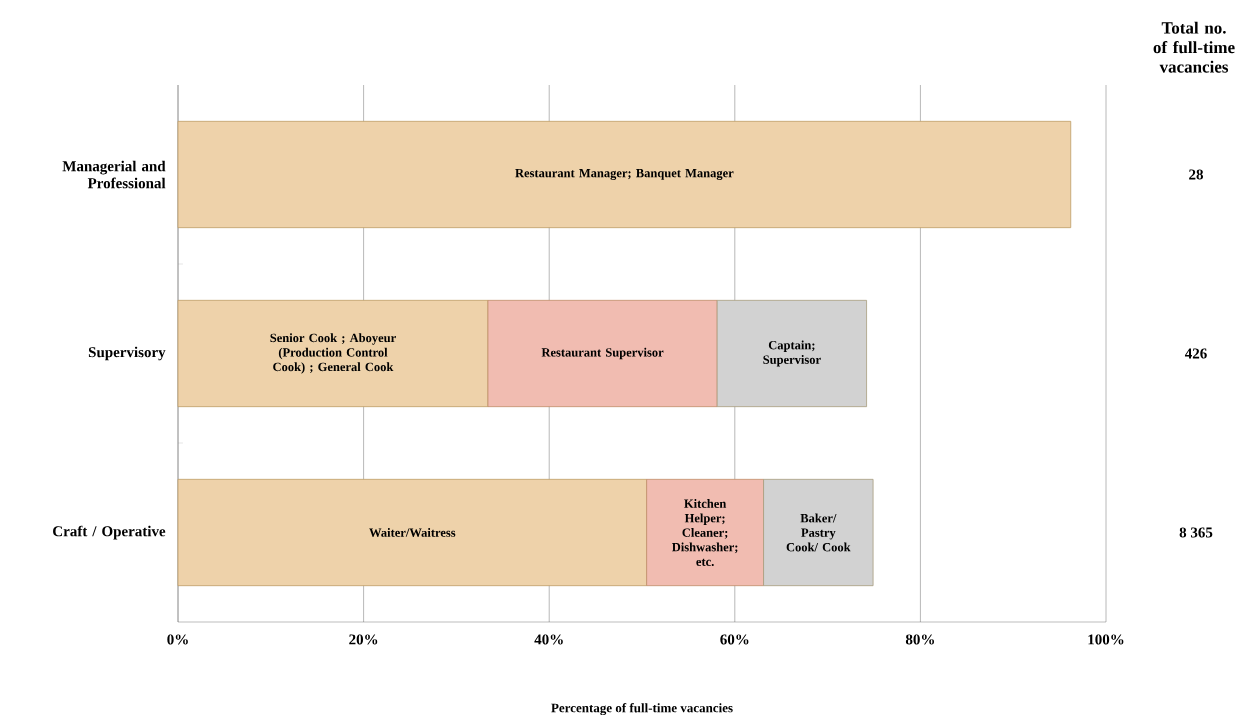 Image resolution: width=1247 pixels, height=724 pixels. What do you see at coordinates (1106, 639) in the screenshot?
I see `x-tick-label: 100%` at bounding box center [1106, 639].